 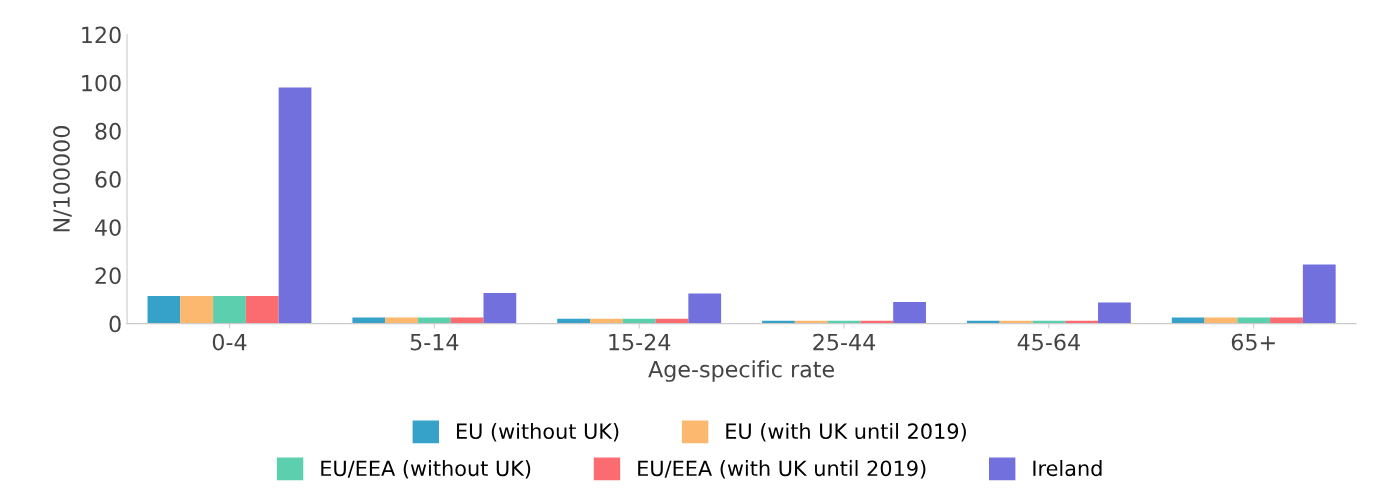 I want to click on y-tick-label: 0, so click(x=115, y=324).